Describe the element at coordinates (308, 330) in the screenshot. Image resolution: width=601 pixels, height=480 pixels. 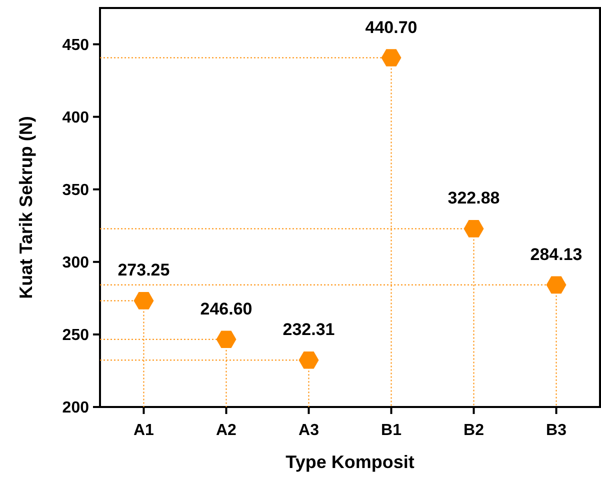
I see `data-label: 232.31` at that location.